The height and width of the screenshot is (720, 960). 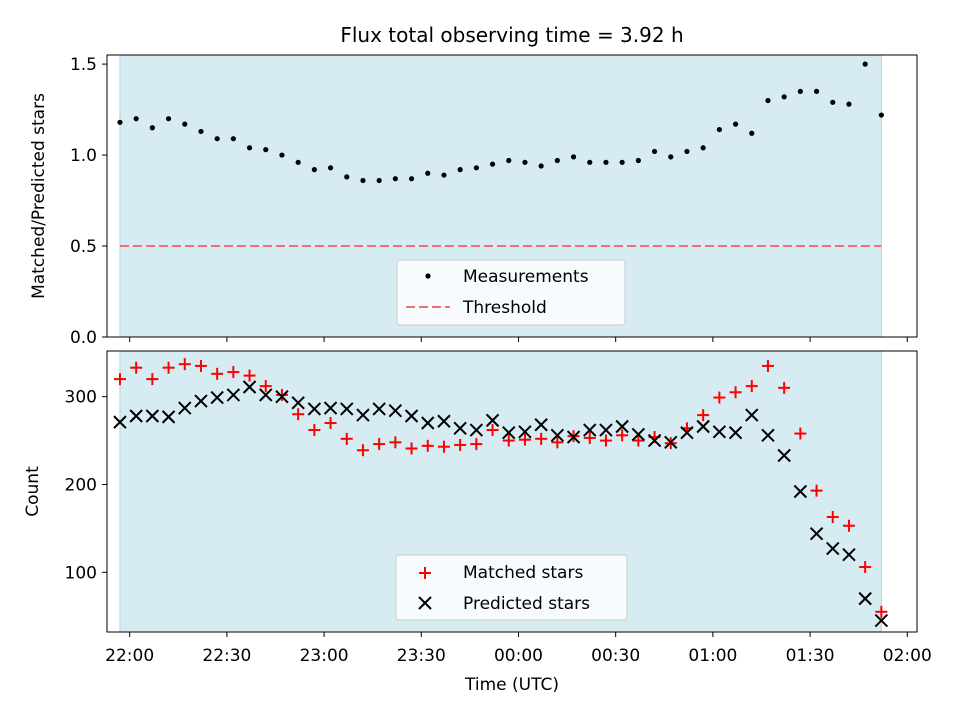 What do you see at coordinates (324, 656) in the screenshot?
I see `x-tick-label: 23:00` at bounding box center [324, 656].